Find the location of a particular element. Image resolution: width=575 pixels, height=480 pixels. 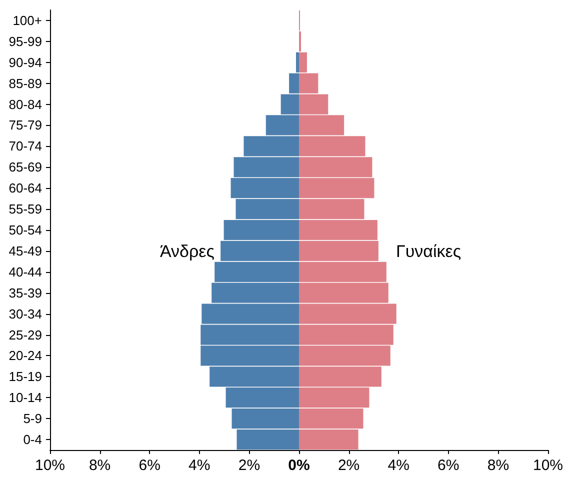

y-tick-label: 50-54 is located at coordinates (25, 230).